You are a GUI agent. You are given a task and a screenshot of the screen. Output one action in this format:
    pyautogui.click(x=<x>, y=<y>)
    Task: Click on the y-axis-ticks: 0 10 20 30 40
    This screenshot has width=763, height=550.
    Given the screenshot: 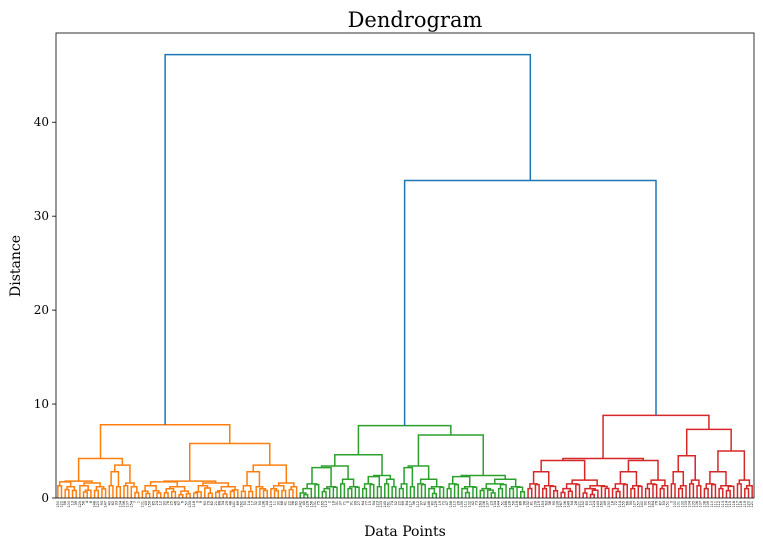 What is the action you would take?
    pyautogui.click(x=45, y=310)
    